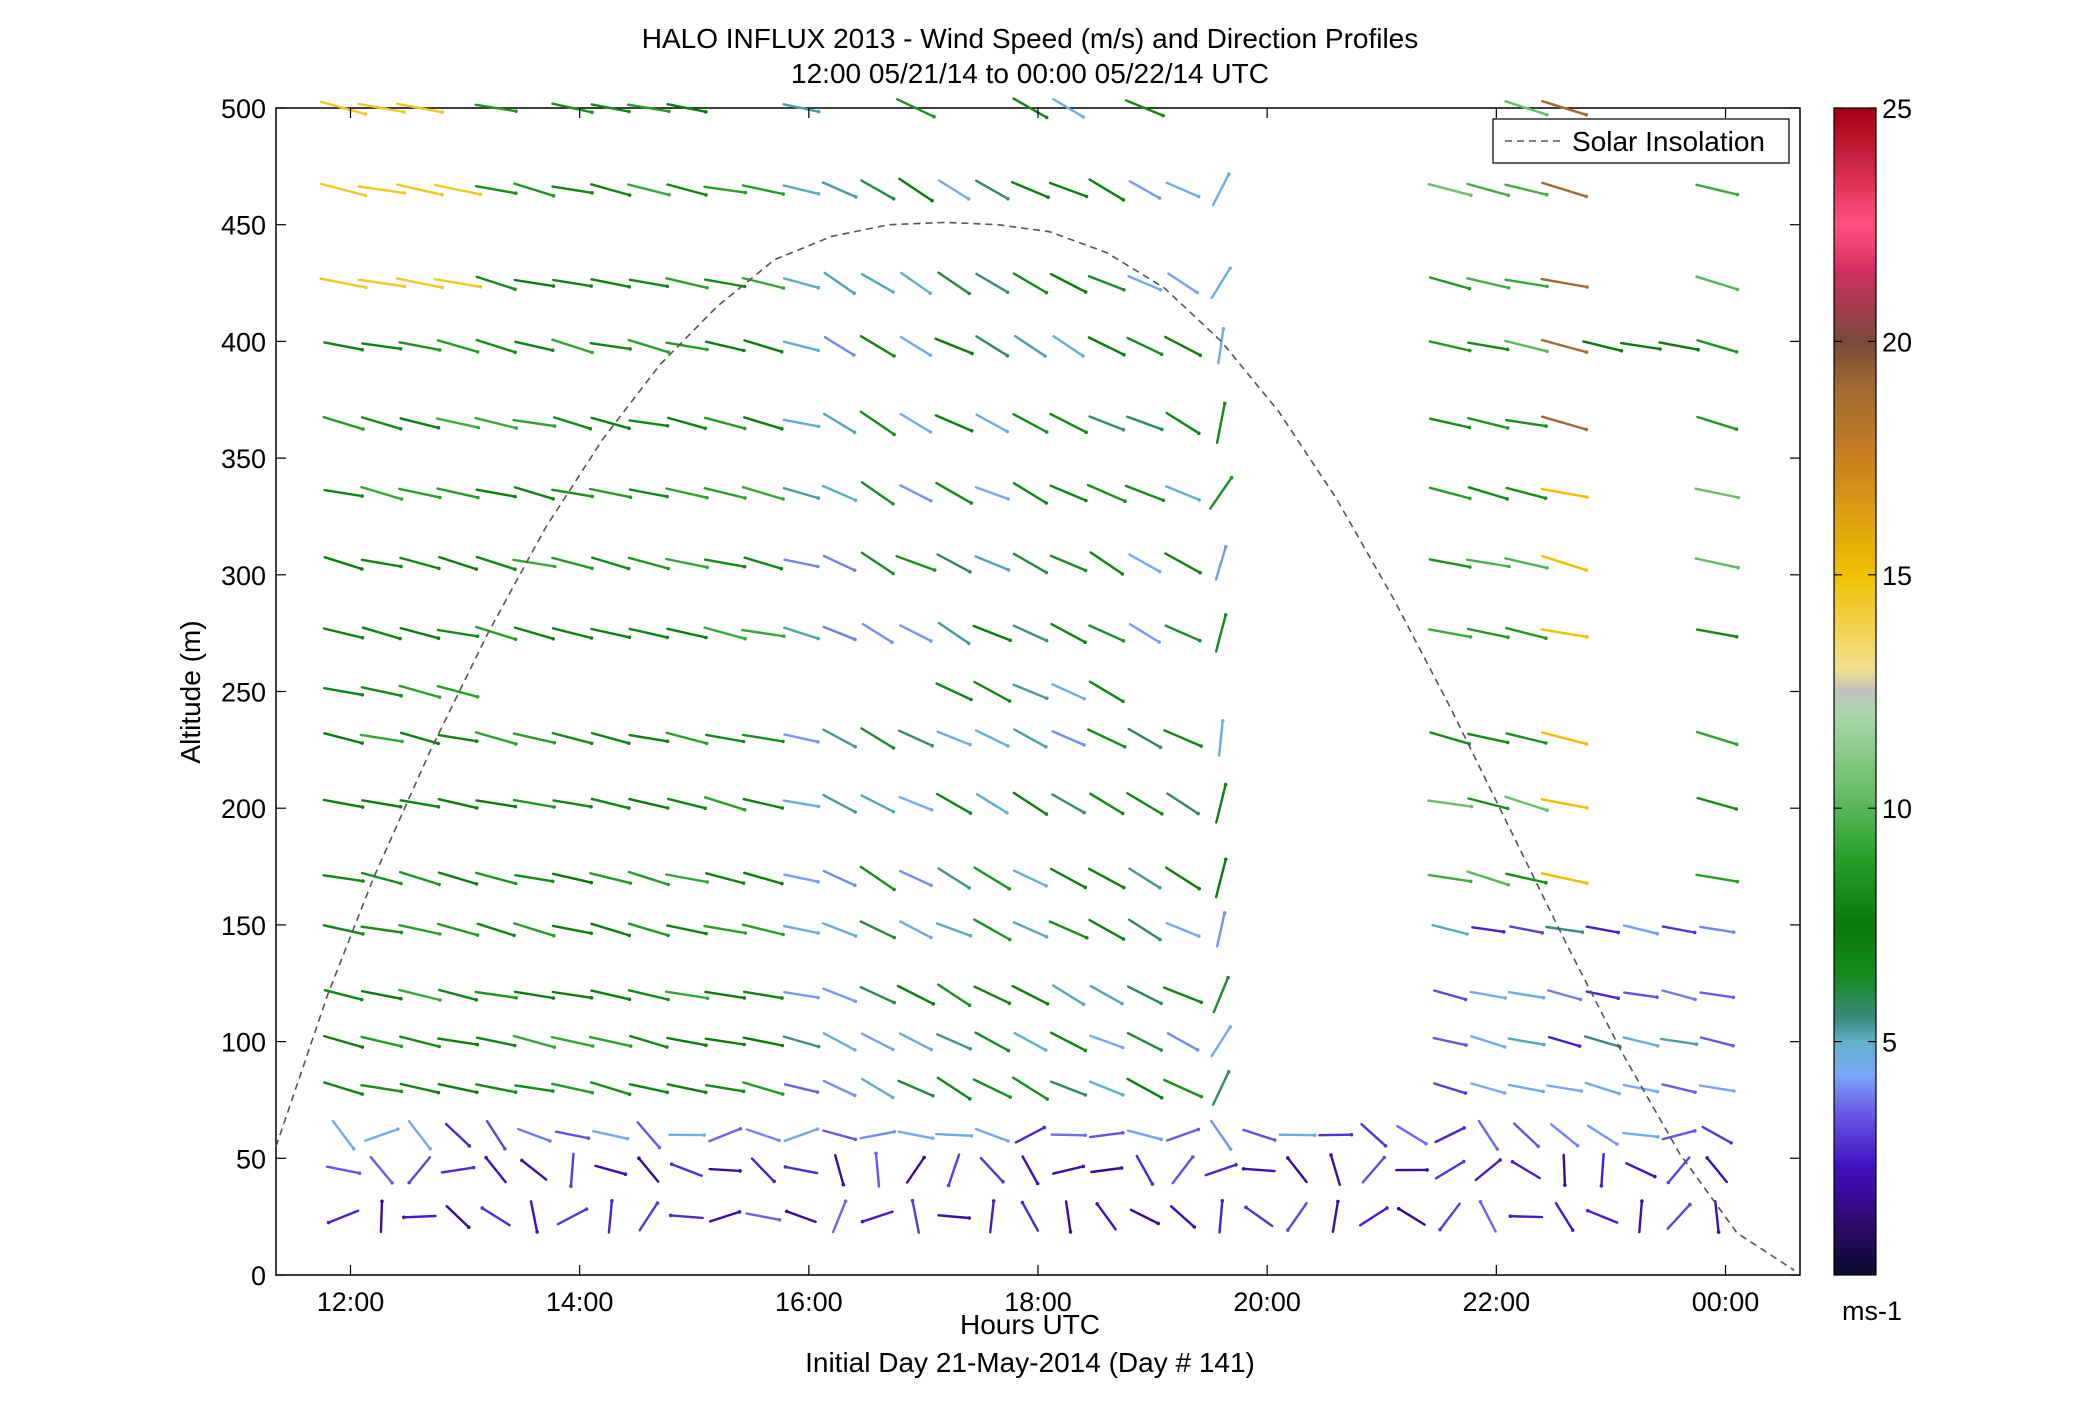 The width and height of the screenshot is (2098, 1425). What do you see at coordinates (1726, 1302) in the screenshot?
I see `x-tick-label: 00:00` at bounding box center [1726, 1302].